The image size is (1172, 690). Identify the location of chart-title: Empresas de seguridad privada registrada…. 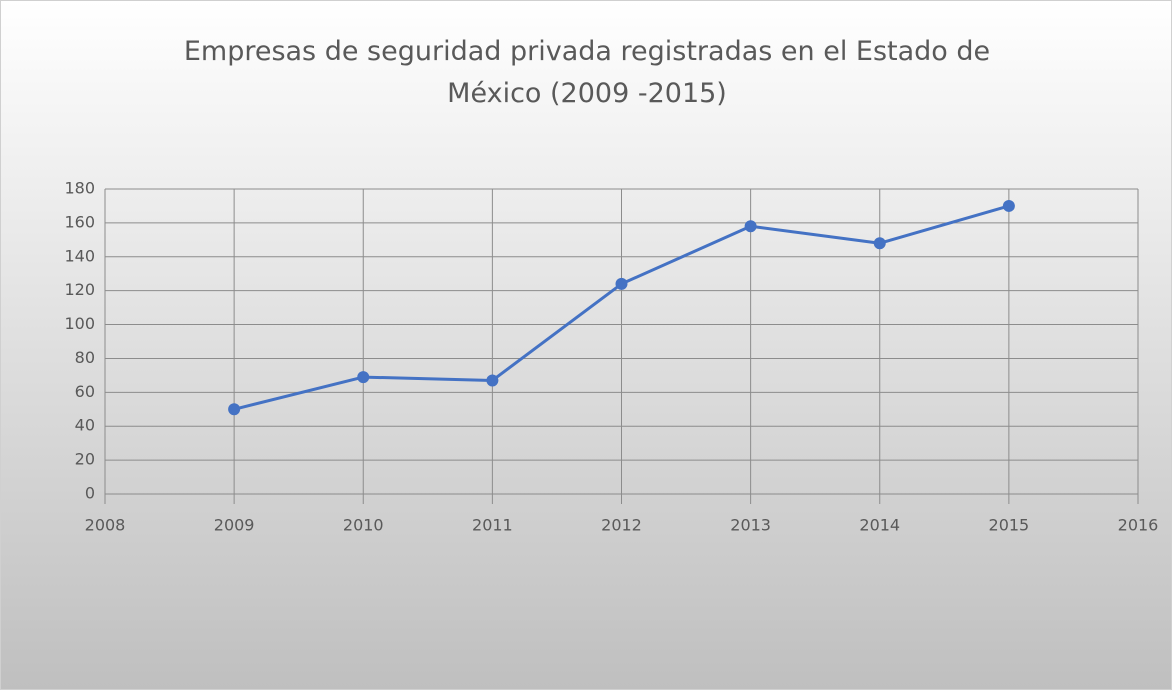
(587, 72).